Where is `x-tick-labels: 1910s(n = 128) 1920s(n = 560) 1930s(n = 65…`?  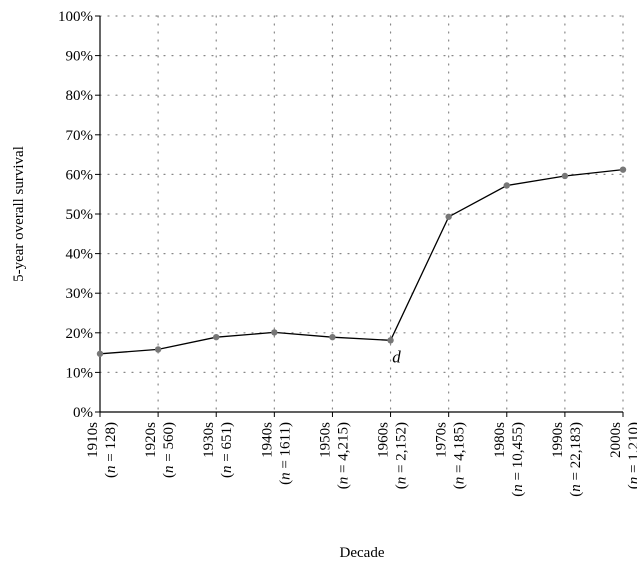 x-tick-labels: 1910s(n = 128) 1920s(n = 560) 1930s(n = 65… is located at coordinates (361, 459).